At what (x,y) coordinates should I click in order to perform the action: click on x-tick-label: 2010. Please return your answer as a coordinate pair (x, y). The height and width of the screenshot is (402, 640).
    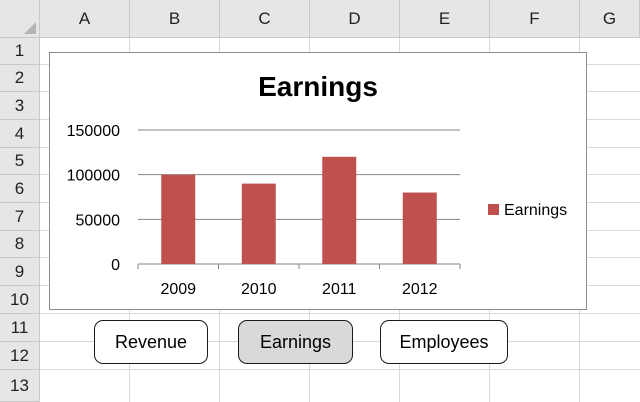
    Looking at the image, I should click on (259, 289).